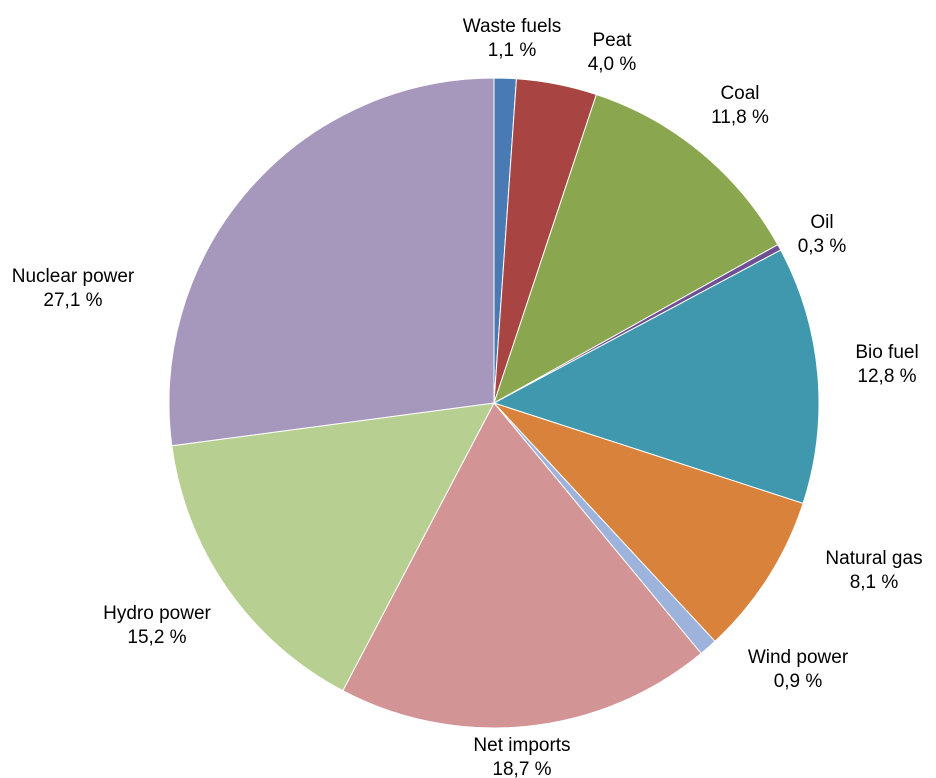 The width and height of the screenshot is (936, 778). Describe the element at coordinates (798, 681) in the screenshot. I see `slice-value-wind-power: 0,9 %` at that location.